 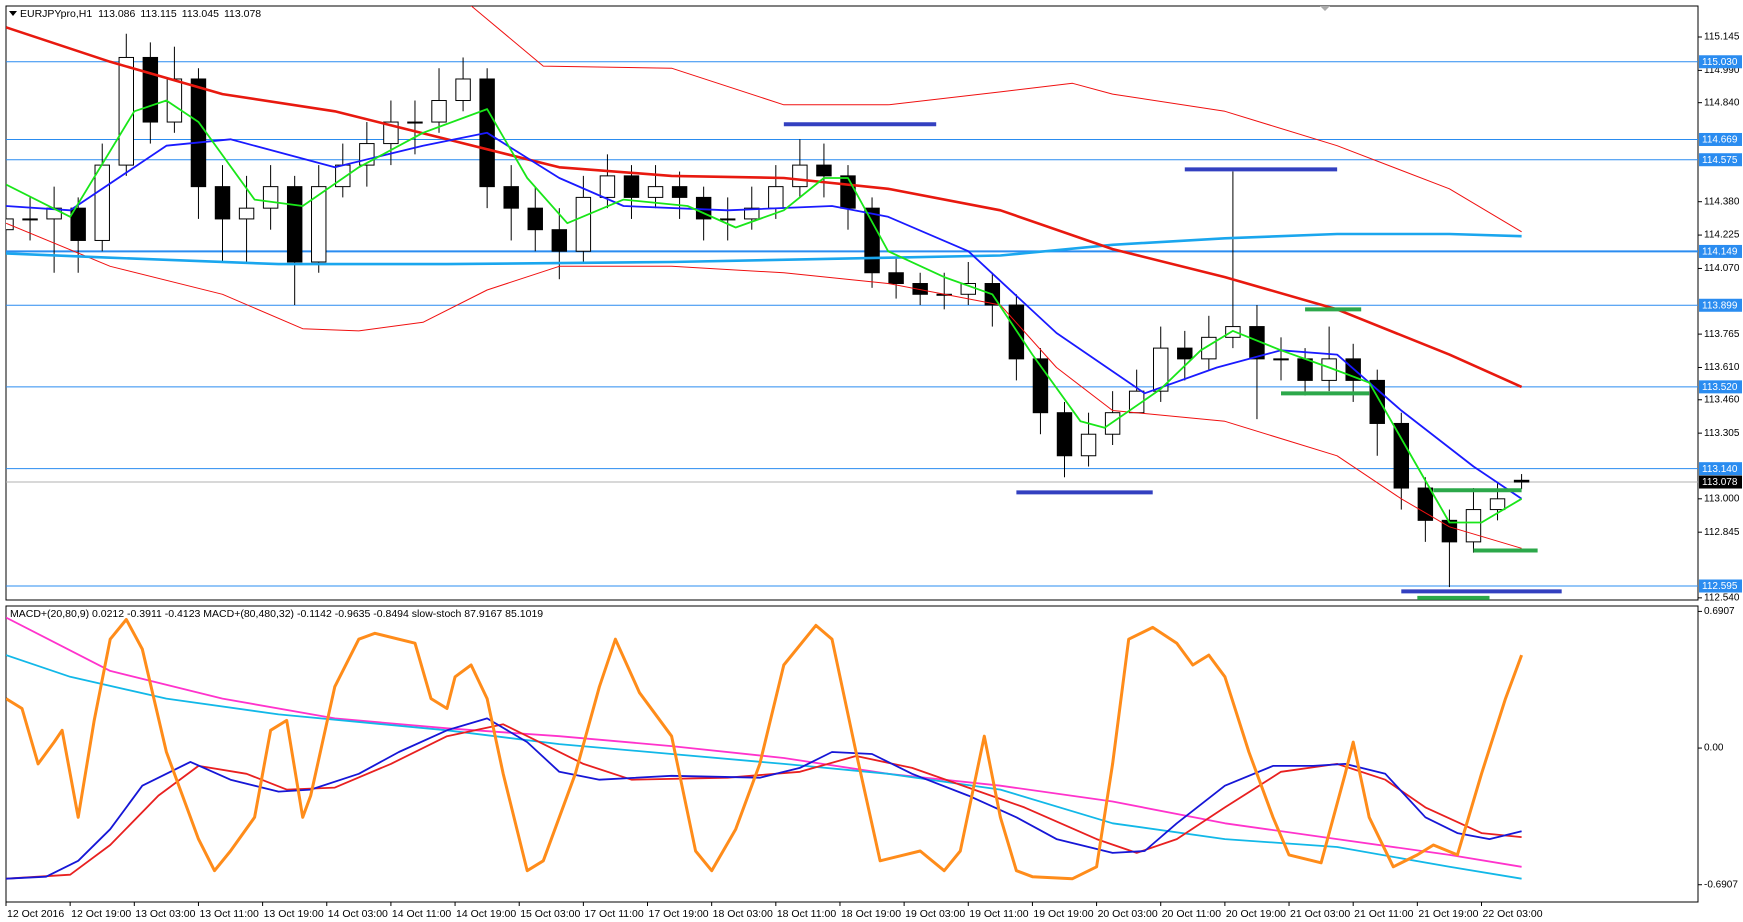 I want to click on x-tick-label: 18 Oct 19:00, so click(x=871, y=914).